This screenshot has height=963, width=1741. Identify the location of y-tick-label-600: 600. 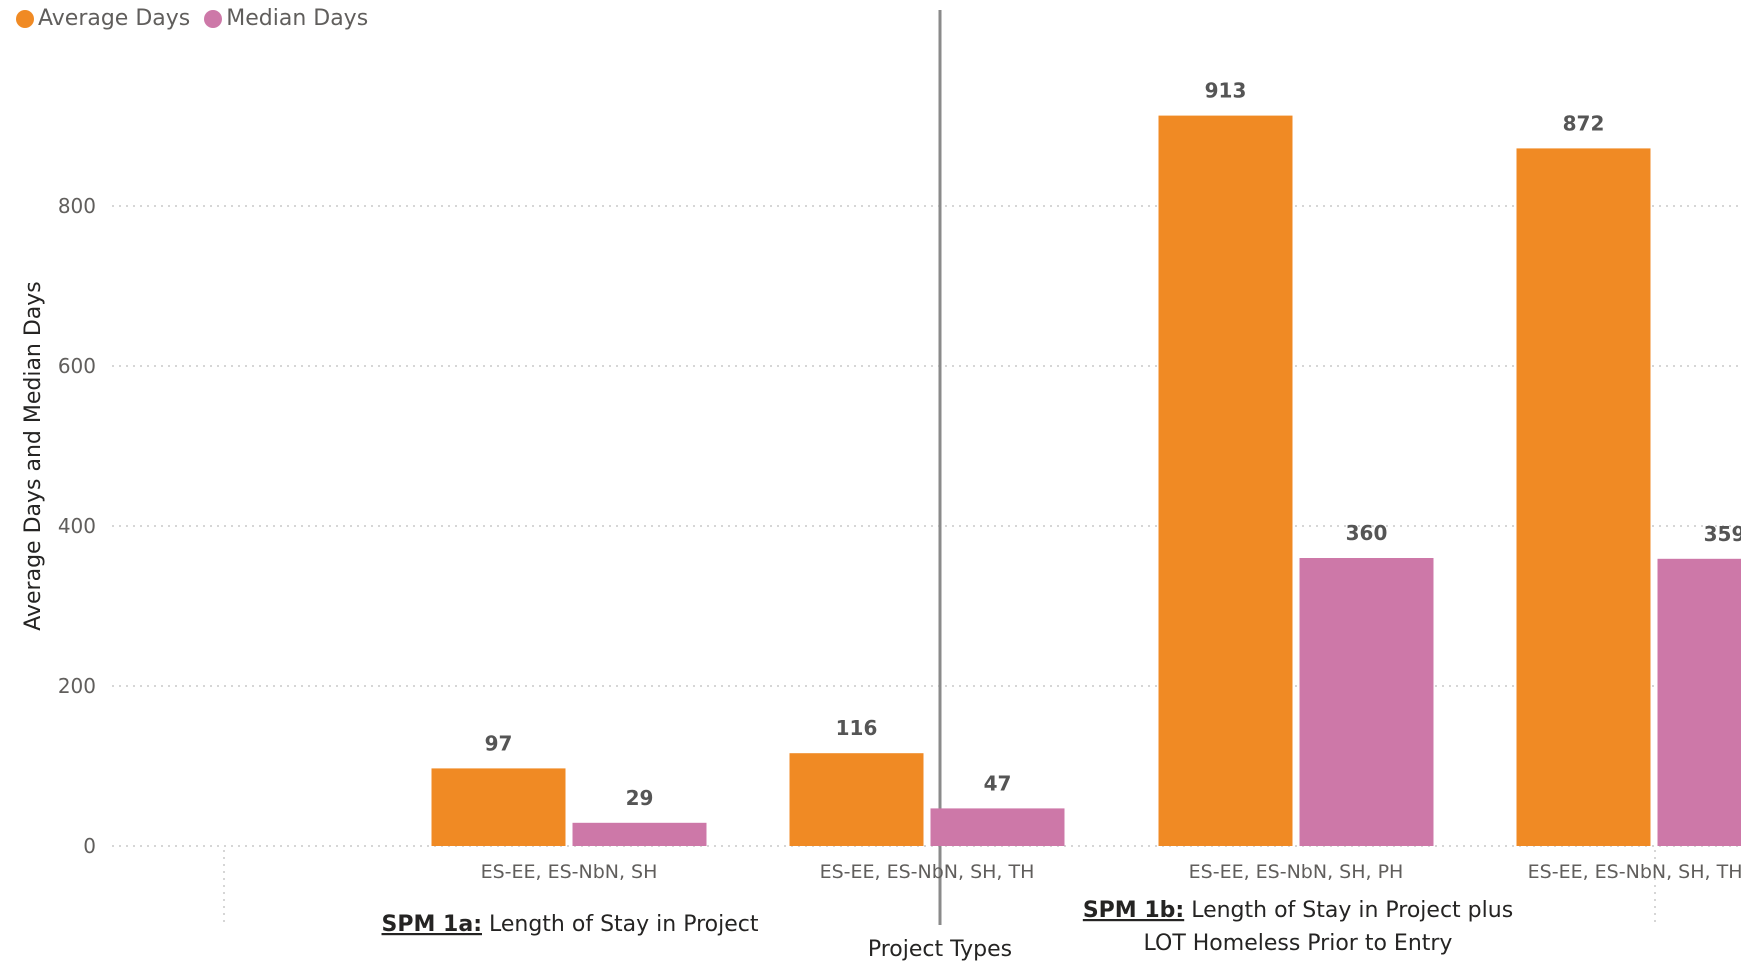
(77, 366).